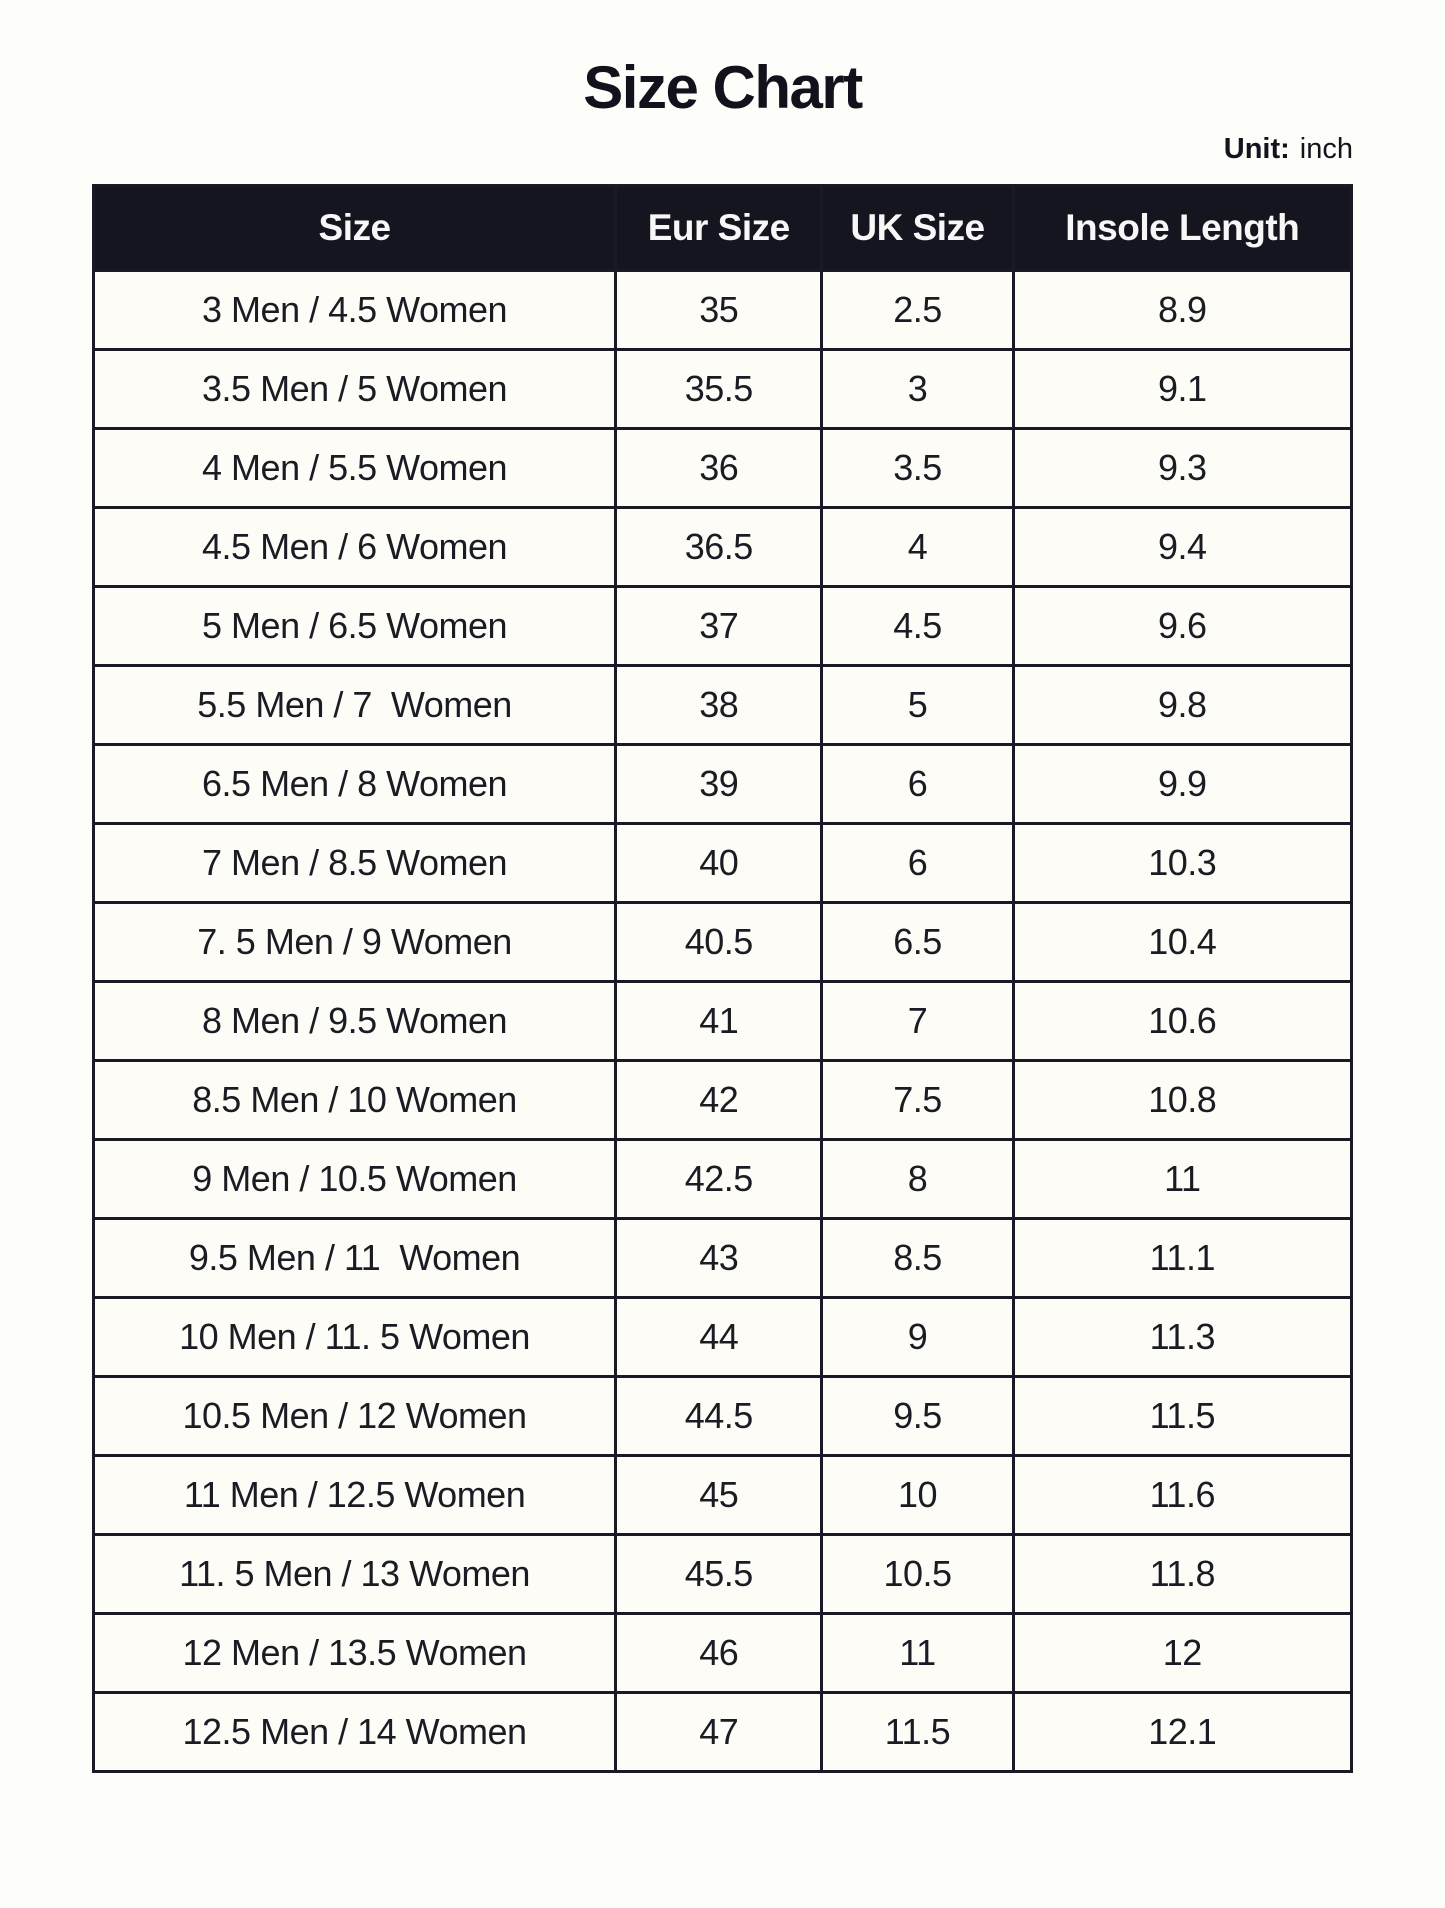  I want to click on table-cell: 3.5 Men / 5 Women, so click(354, 388).